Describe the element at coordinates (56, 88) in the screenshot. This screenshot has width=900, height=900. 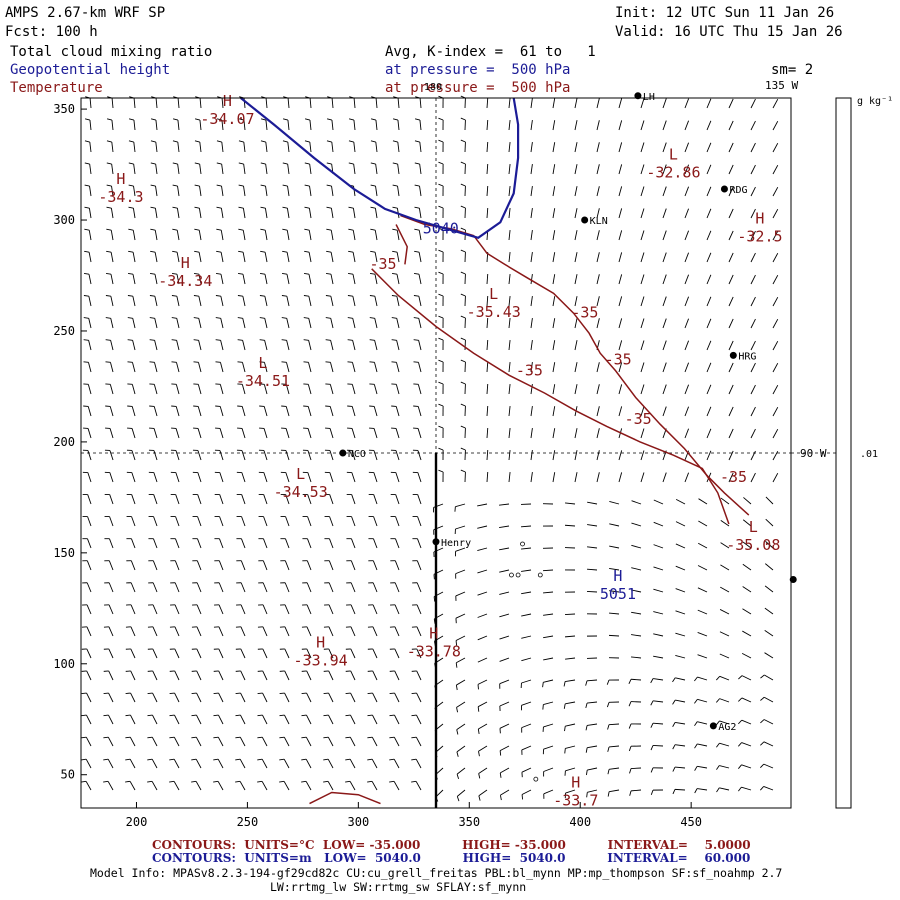
I see `field-temperature-label: Temperature` at that location.